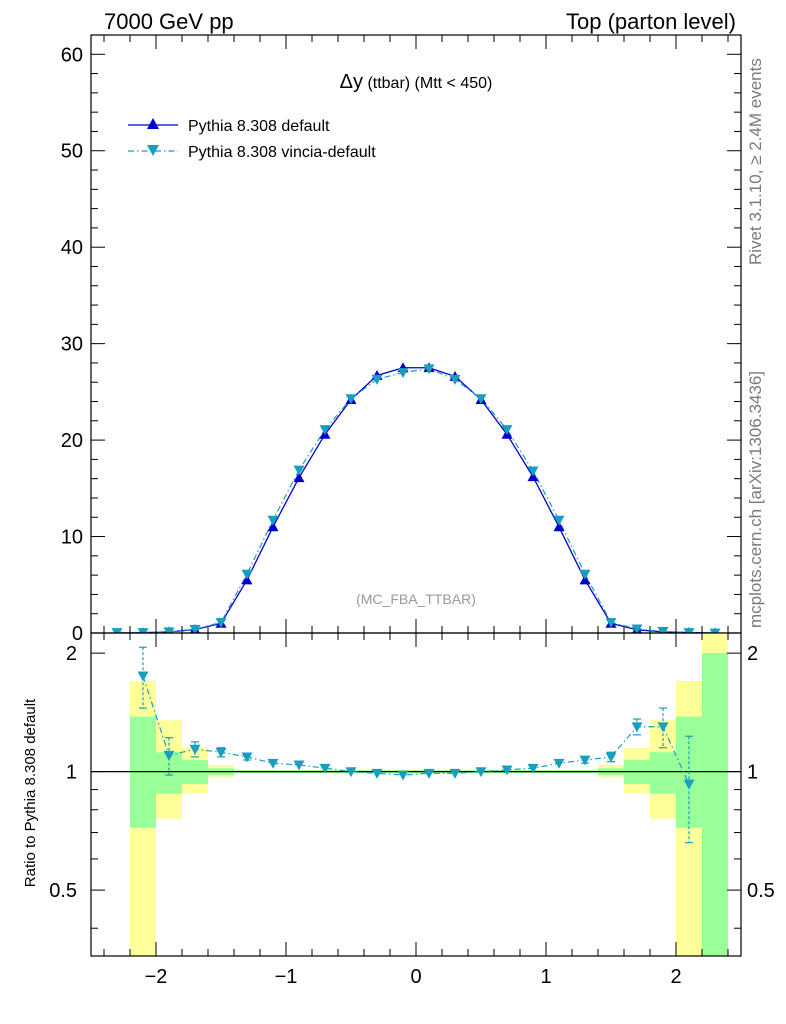  What do you see at coordinates (351, 82) in the screenshot?
I see `chart-title-main: Δy` at bounding box center [351, 82].